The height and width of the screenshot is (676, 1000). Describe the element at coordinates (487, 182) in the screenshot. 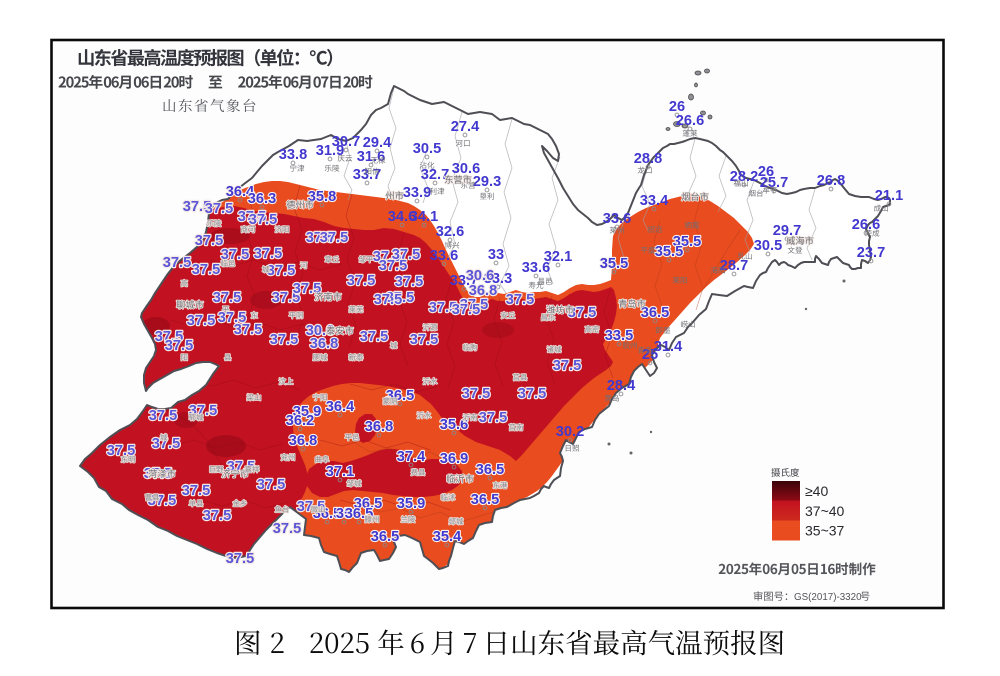

I see `svg-text: 29.3` at that location.